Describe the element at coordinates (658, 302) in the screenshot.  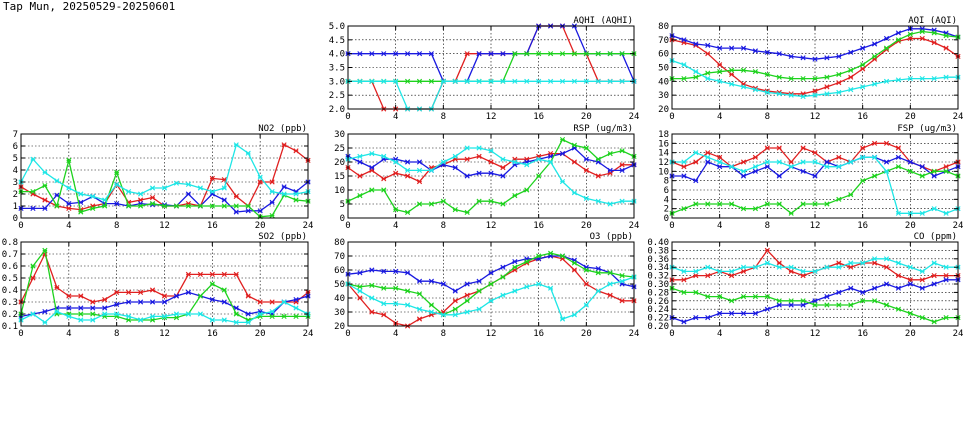
I see `y-tick-label: 0.26` at that location.